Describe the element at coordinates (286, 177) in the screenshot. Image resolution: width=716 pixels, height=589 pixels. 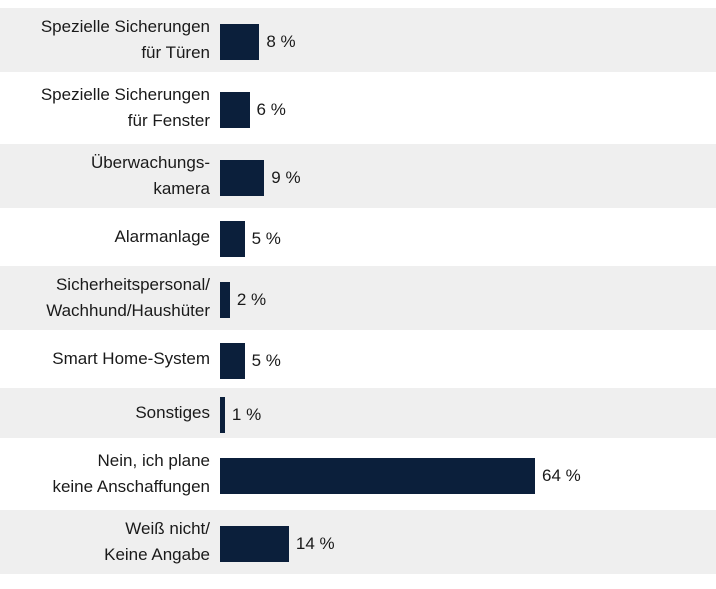
I see `value-label: 9 %` at that location.